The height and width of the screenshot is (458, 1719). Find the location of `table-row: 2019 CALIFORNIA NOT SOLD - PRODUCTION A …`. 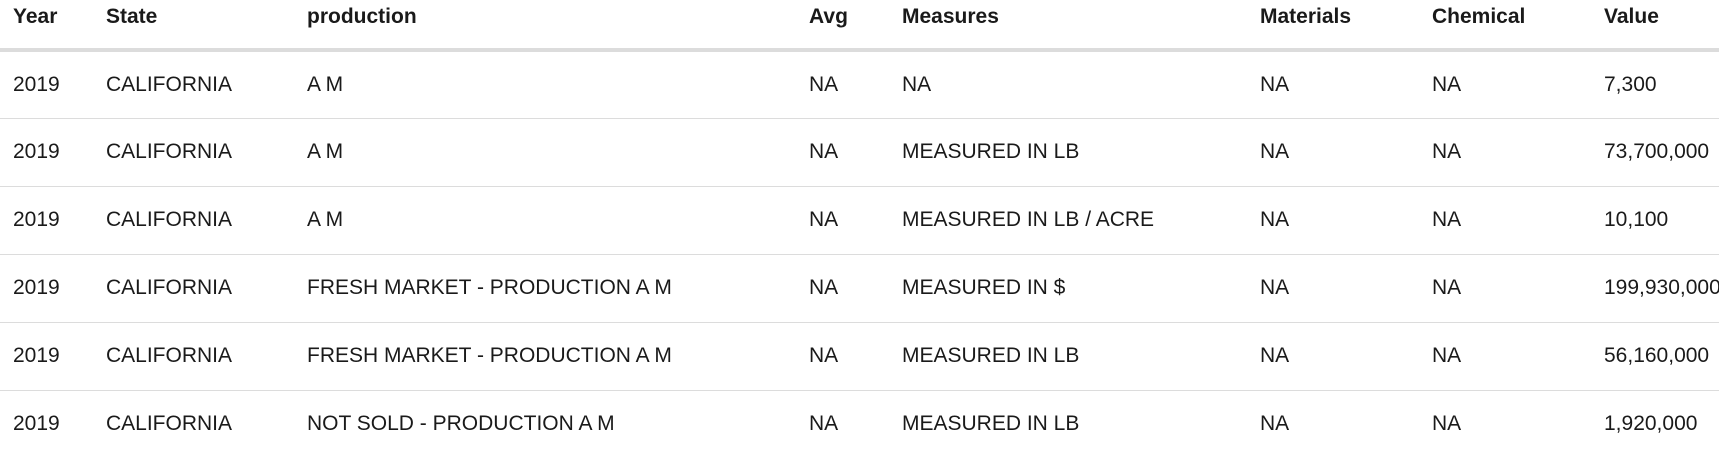

table-row: 2019 CALIFORNIA NOT SOLD - PRODUCTION A … is located at coordinates (859, 424).